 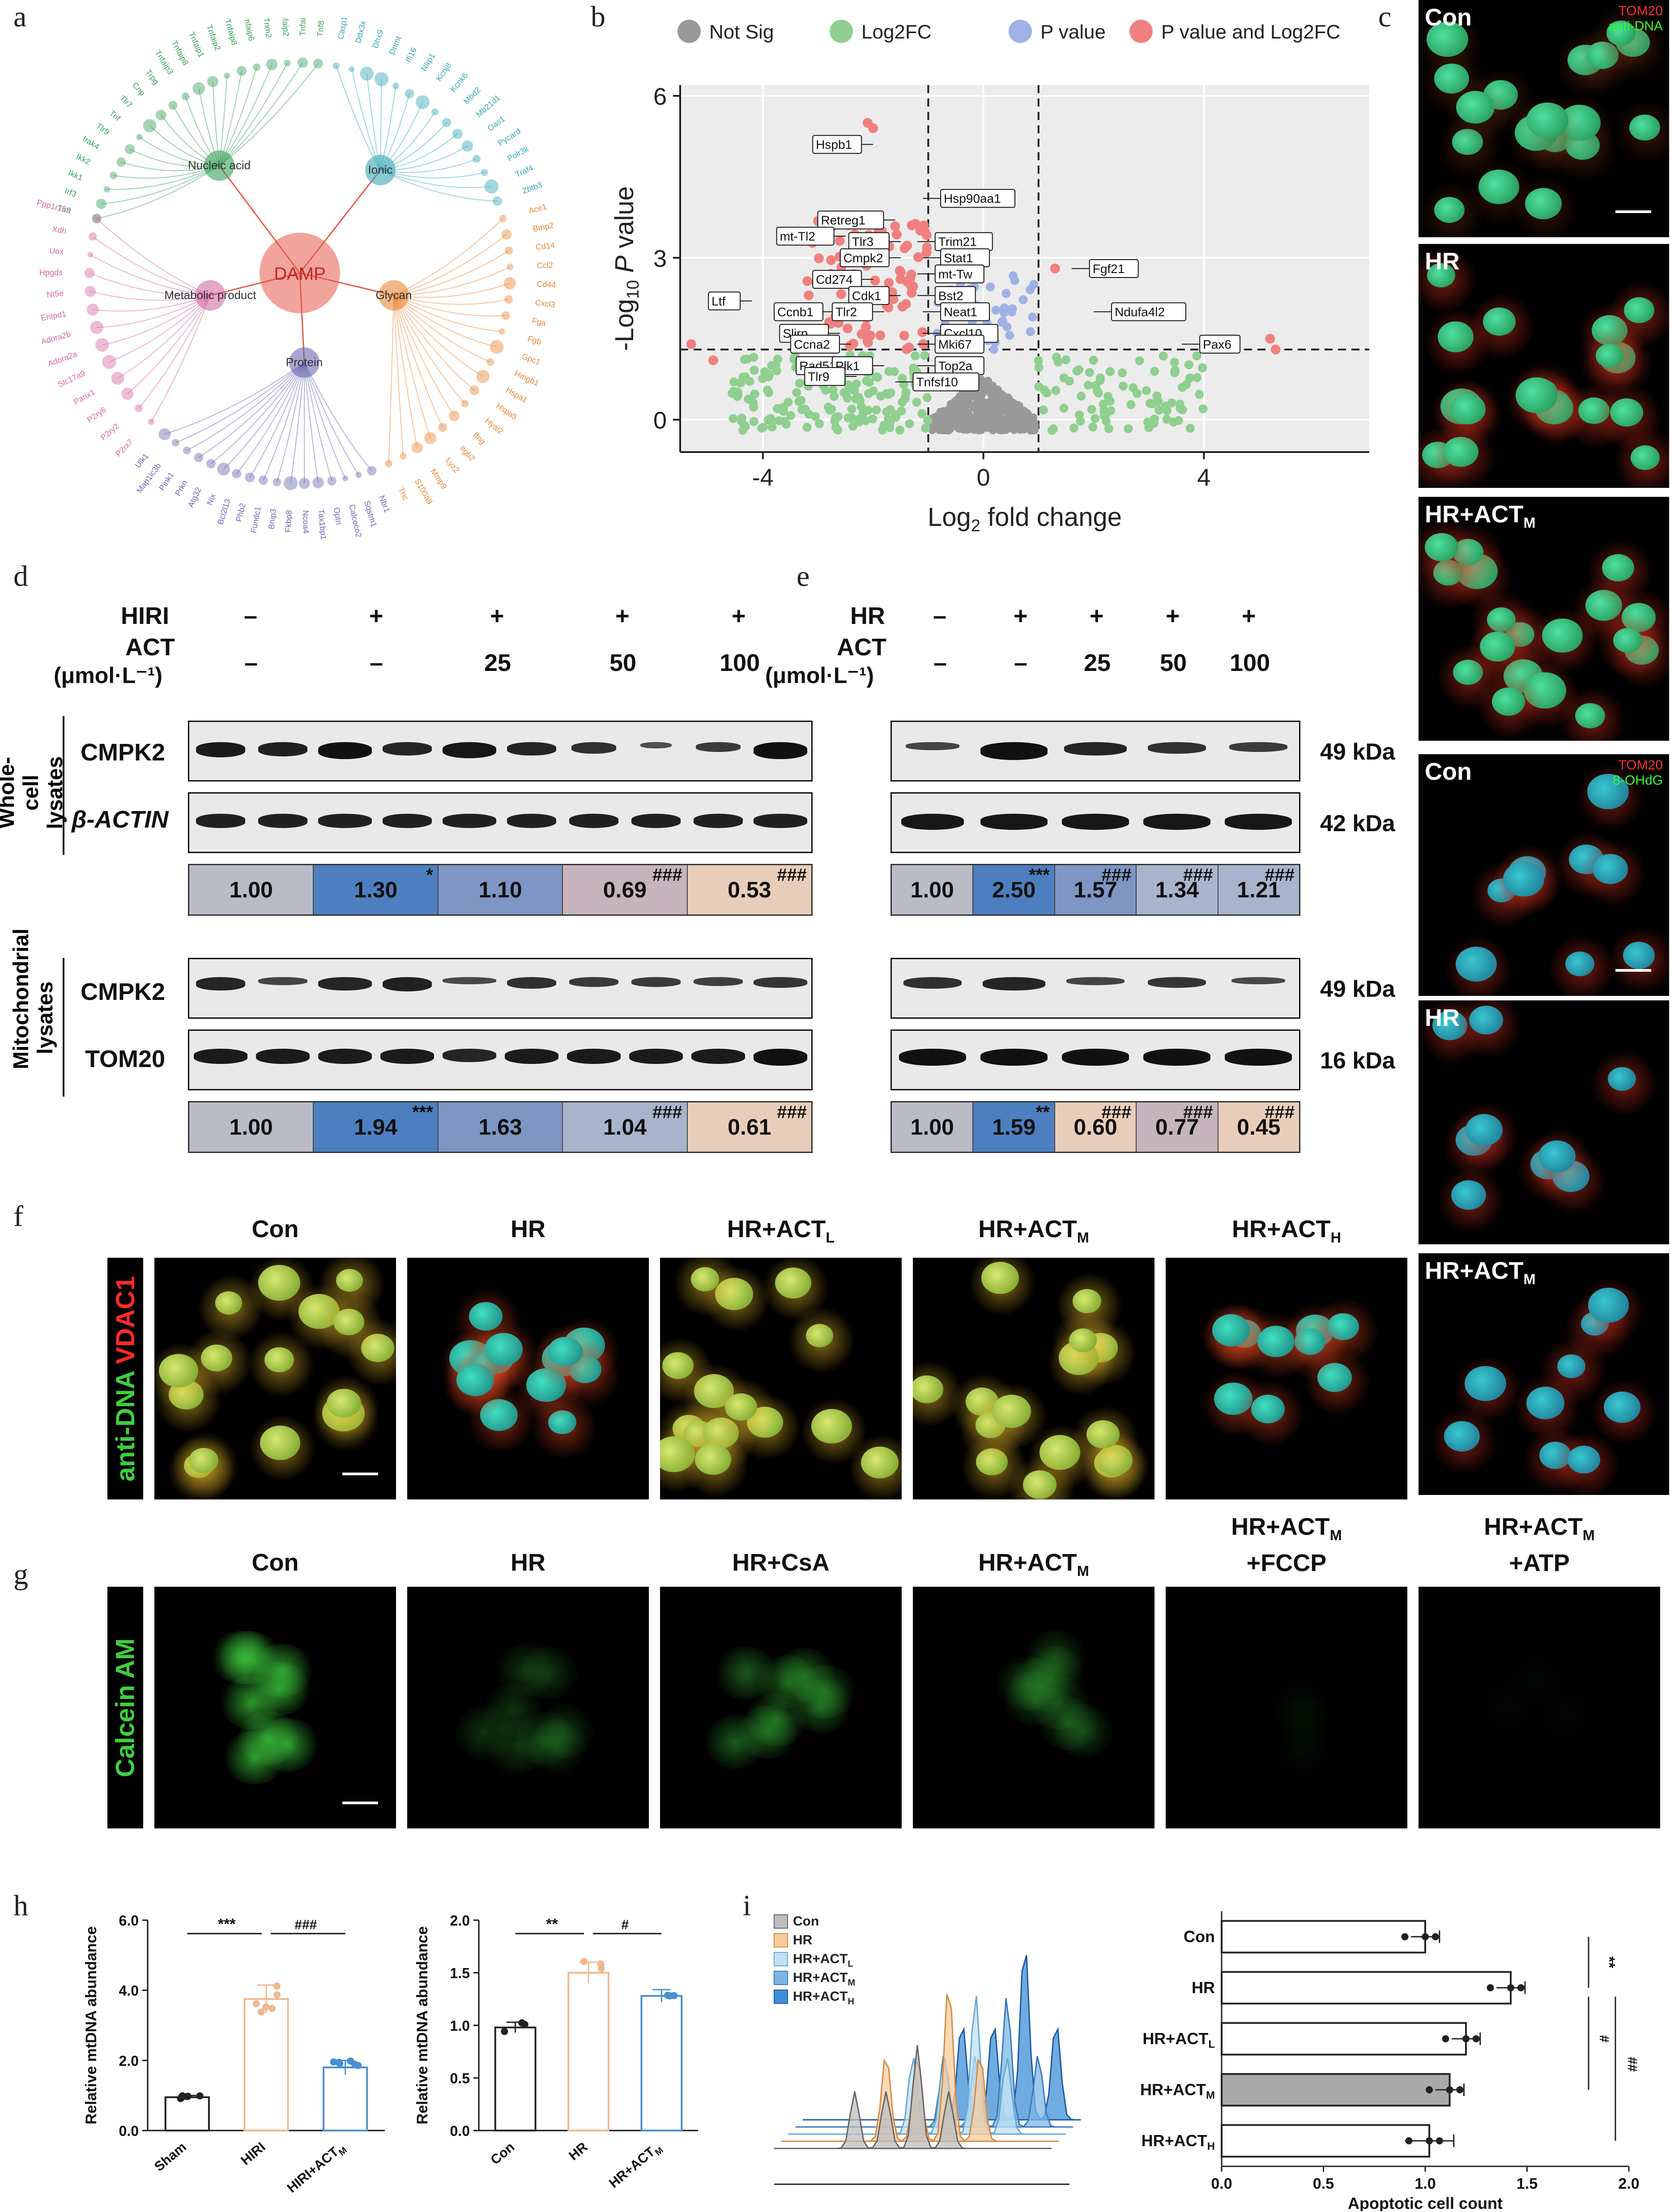 What do you see at coordinates (823, 1998) in the screenshot?
I see `hist-legend-label: HR+ACTH` at bounding box center [823, 1998].